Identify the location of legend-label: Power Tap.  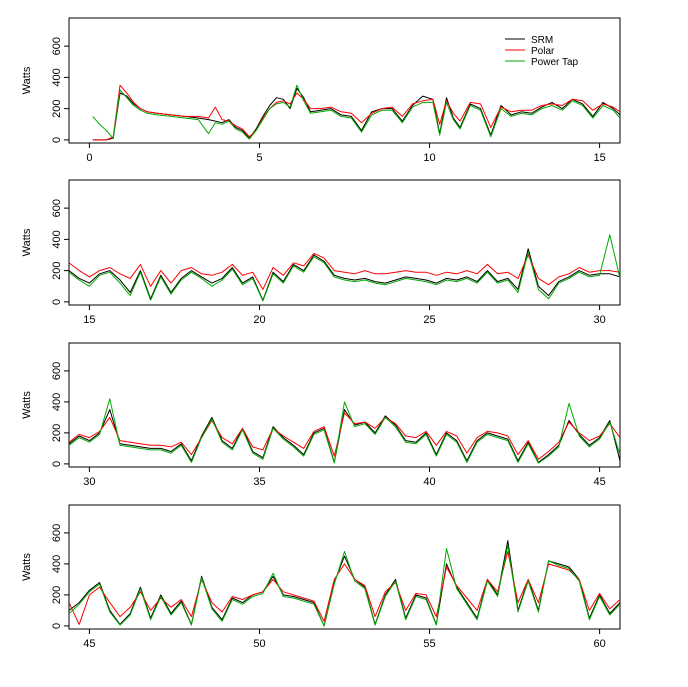
(555, 62).